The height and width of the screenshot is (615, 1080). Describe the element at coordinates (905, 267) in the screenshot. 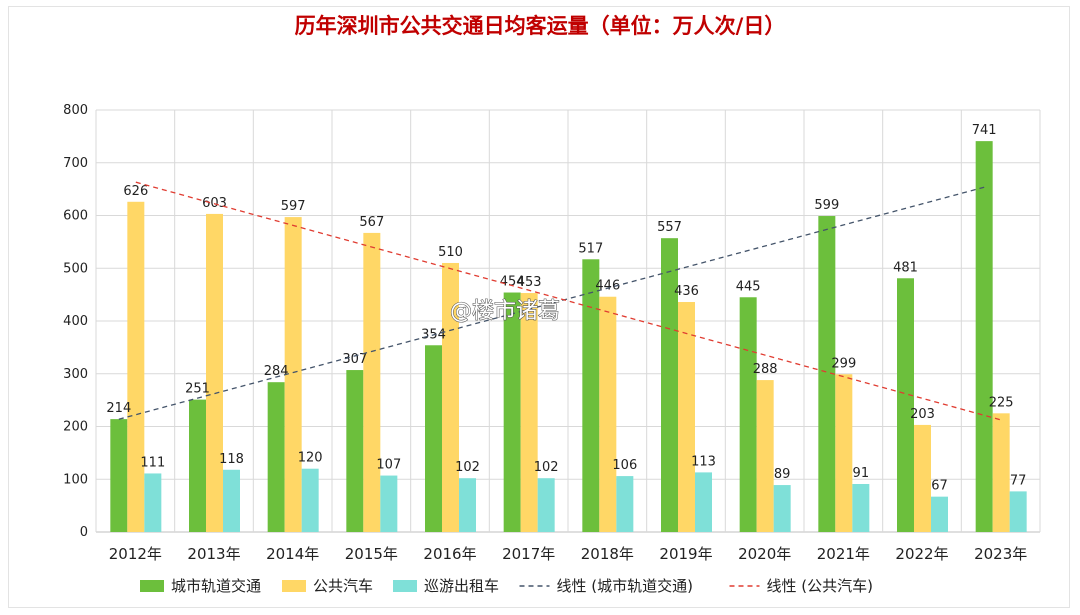

I see `data-label: 481` at that location.